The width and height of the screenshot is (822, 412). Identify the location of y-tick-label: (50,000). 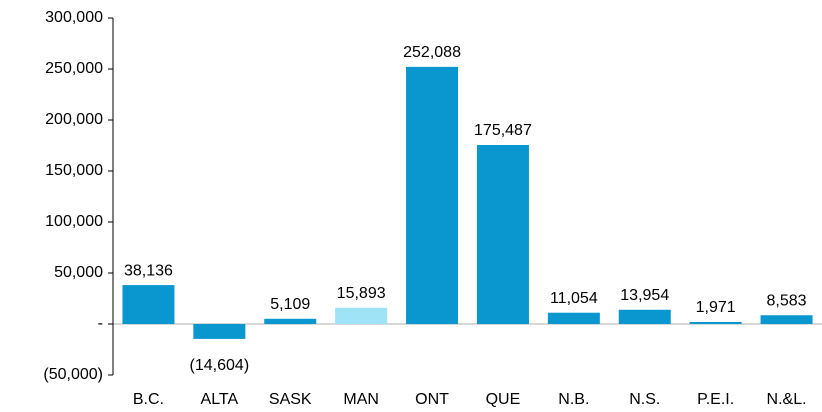
(73, 374).